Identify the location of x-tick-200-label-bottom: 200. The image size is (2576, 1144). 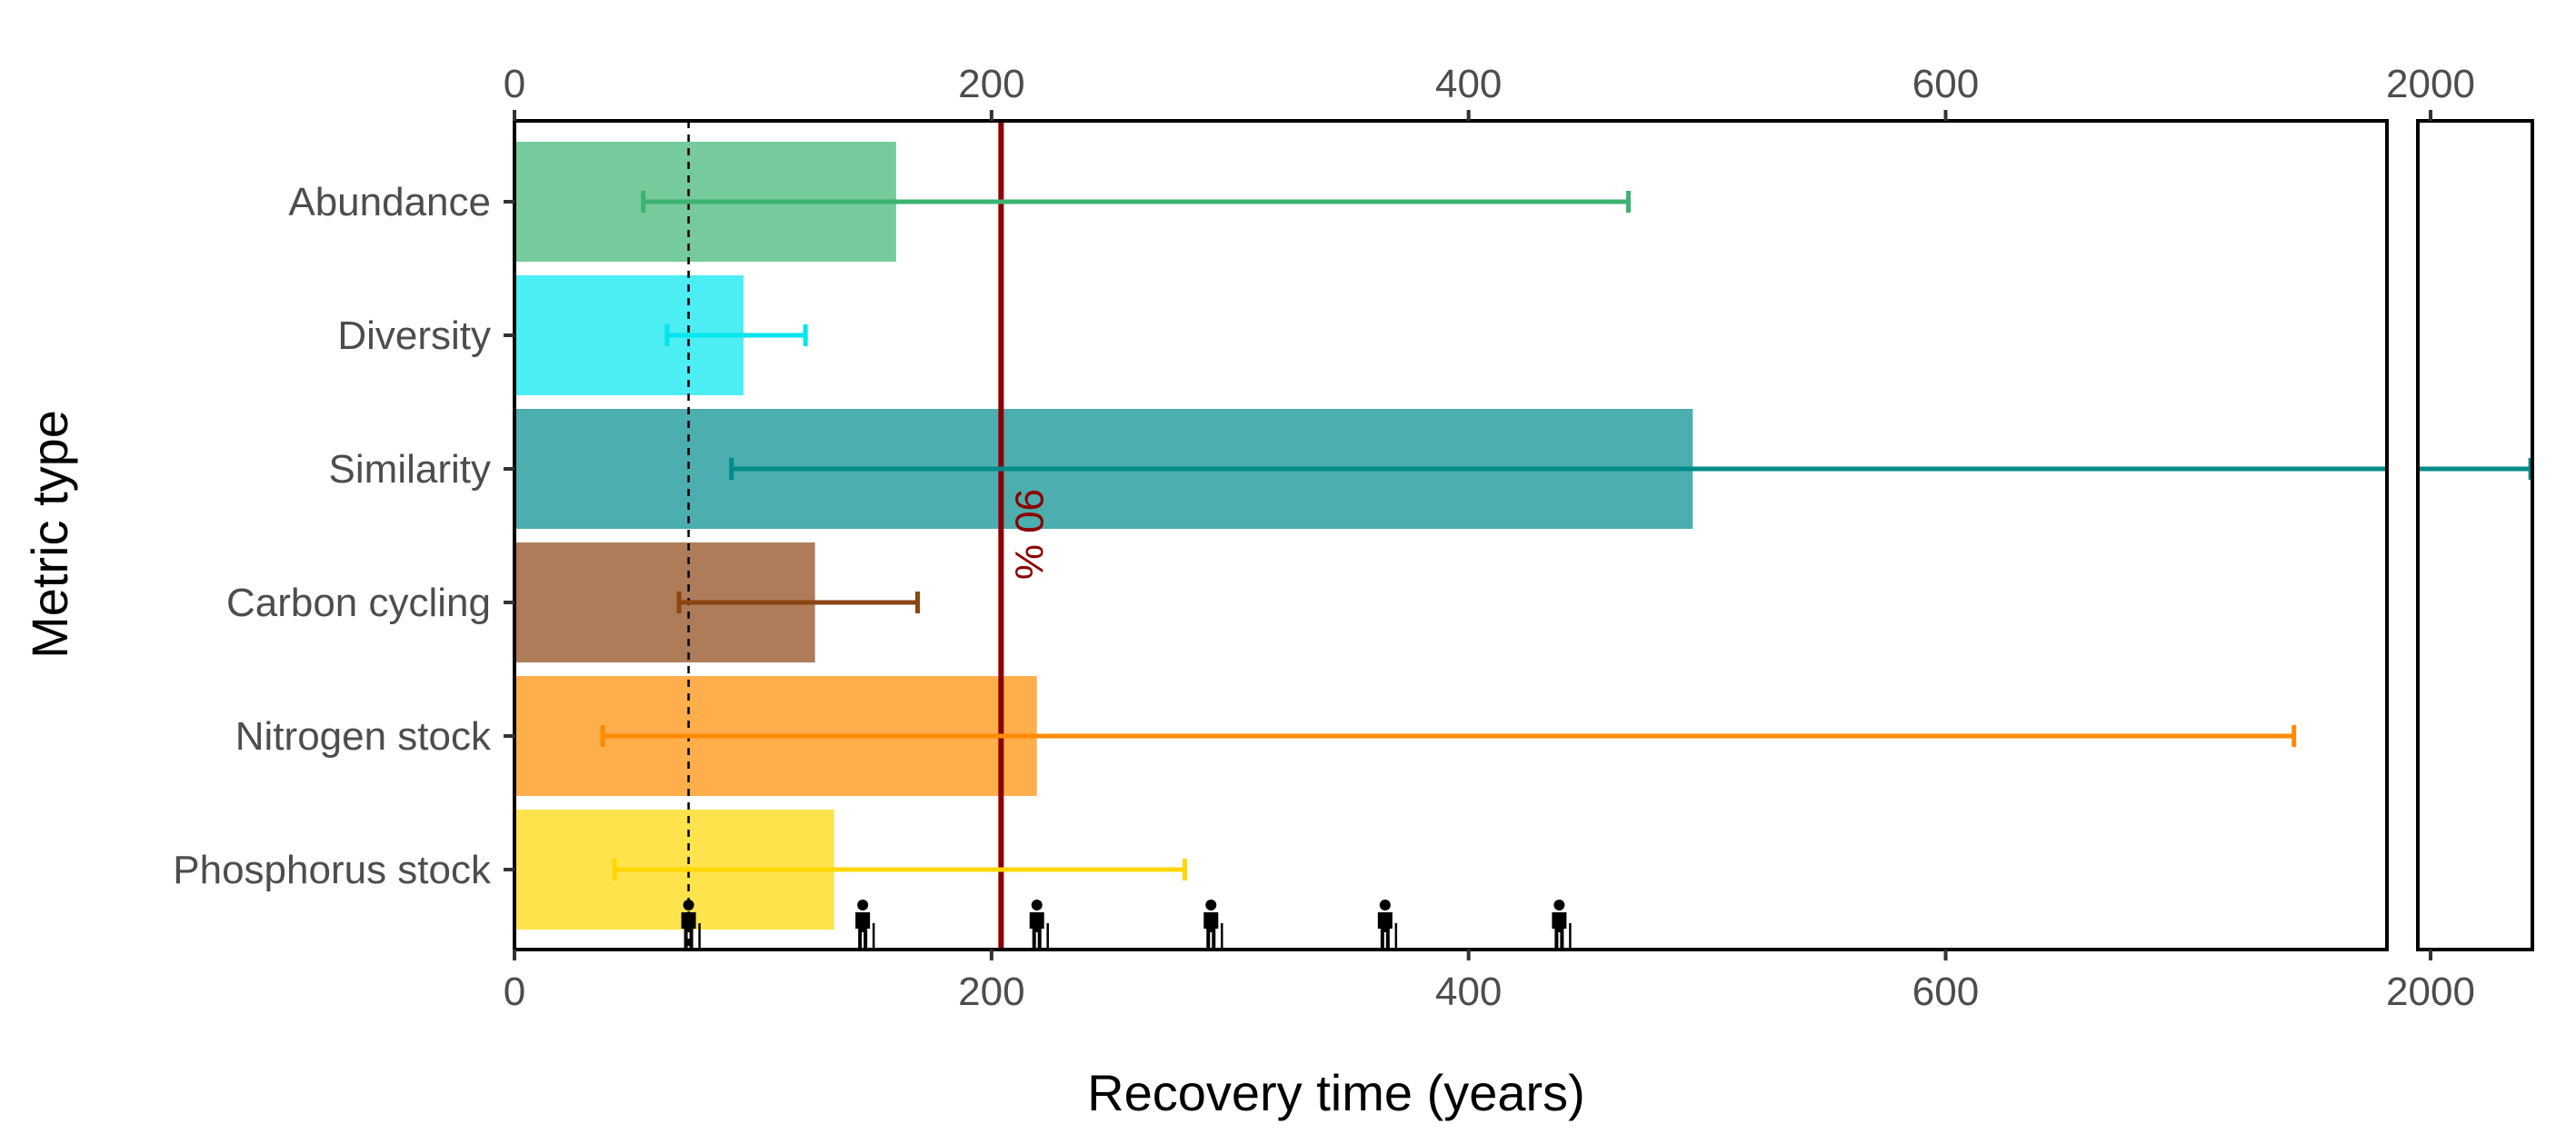
(991, 992).